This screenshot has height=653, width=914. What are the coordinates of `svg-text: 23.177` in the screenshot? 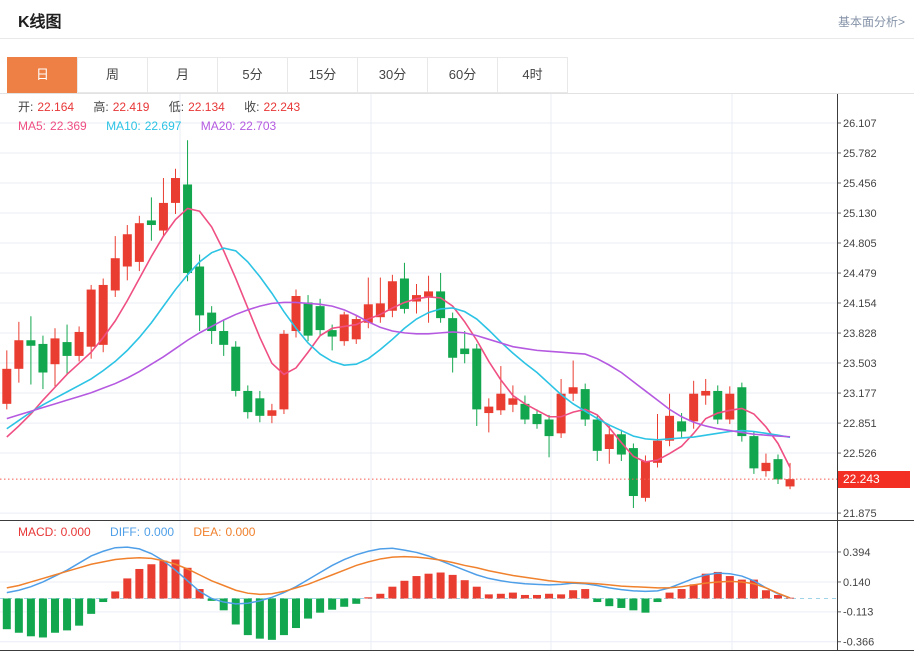 It's located at (860, 394).